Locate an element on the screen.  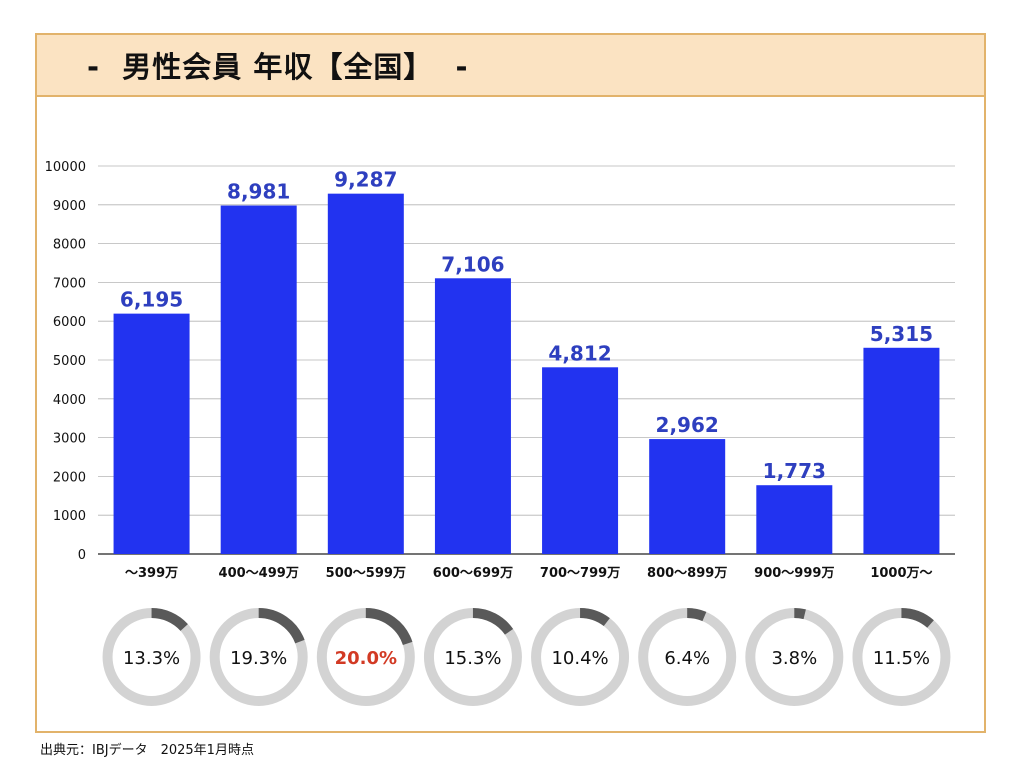
percentage-label: 13.3% is located at coordinates (151, 658).